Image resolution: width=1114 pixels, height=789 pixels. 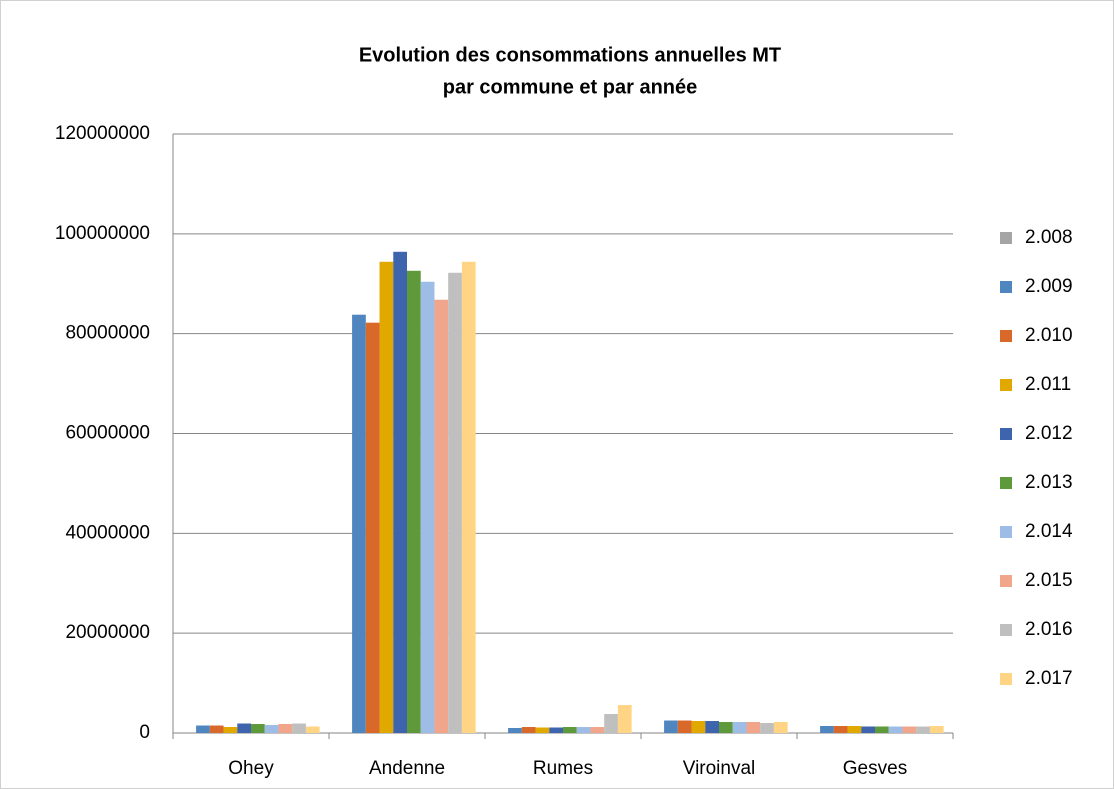 I want to click on y-tick-label: 120000000, so click(x=102, y=133).